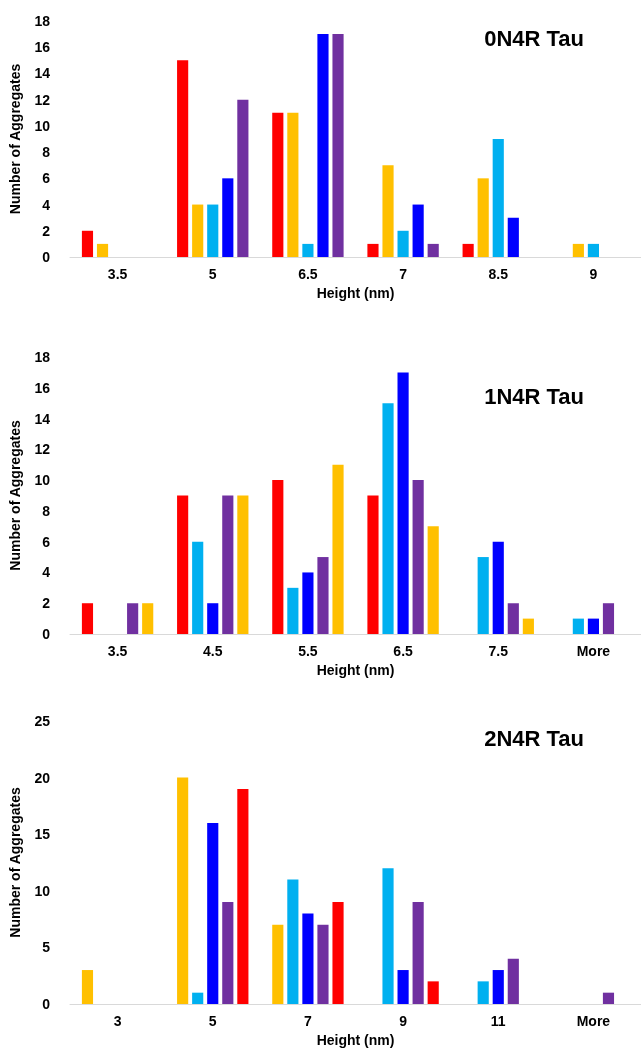  Describe the element at coordinates (117, 1021) in the screenshot. I see `x-tick-label: 3` at that location.